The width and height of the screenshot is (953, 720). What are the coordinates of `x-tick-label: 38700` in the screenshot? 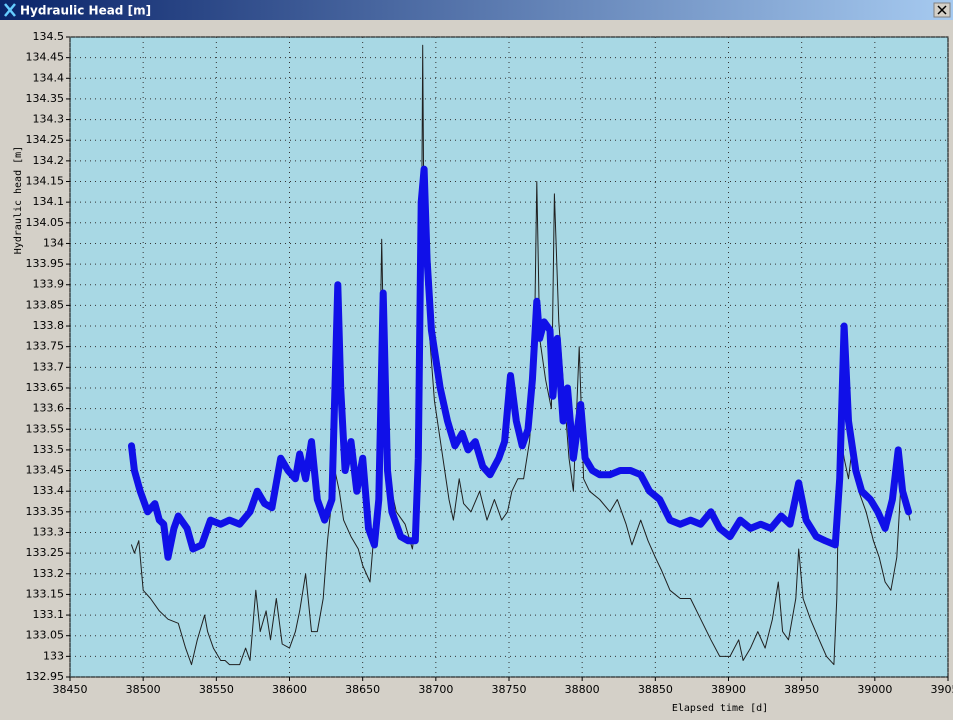 It's located at (435, 689).